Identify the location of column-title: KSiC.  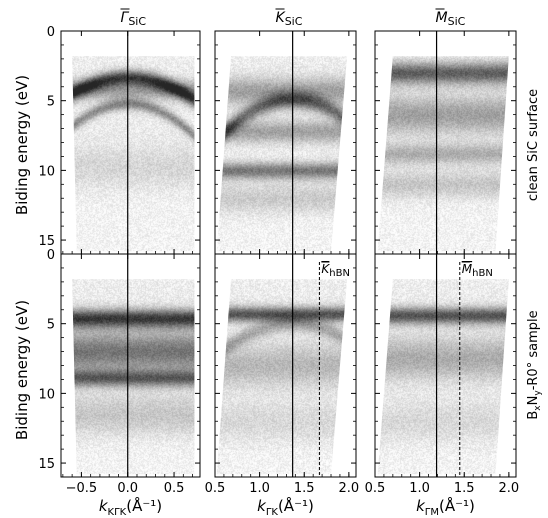
(289, 19).